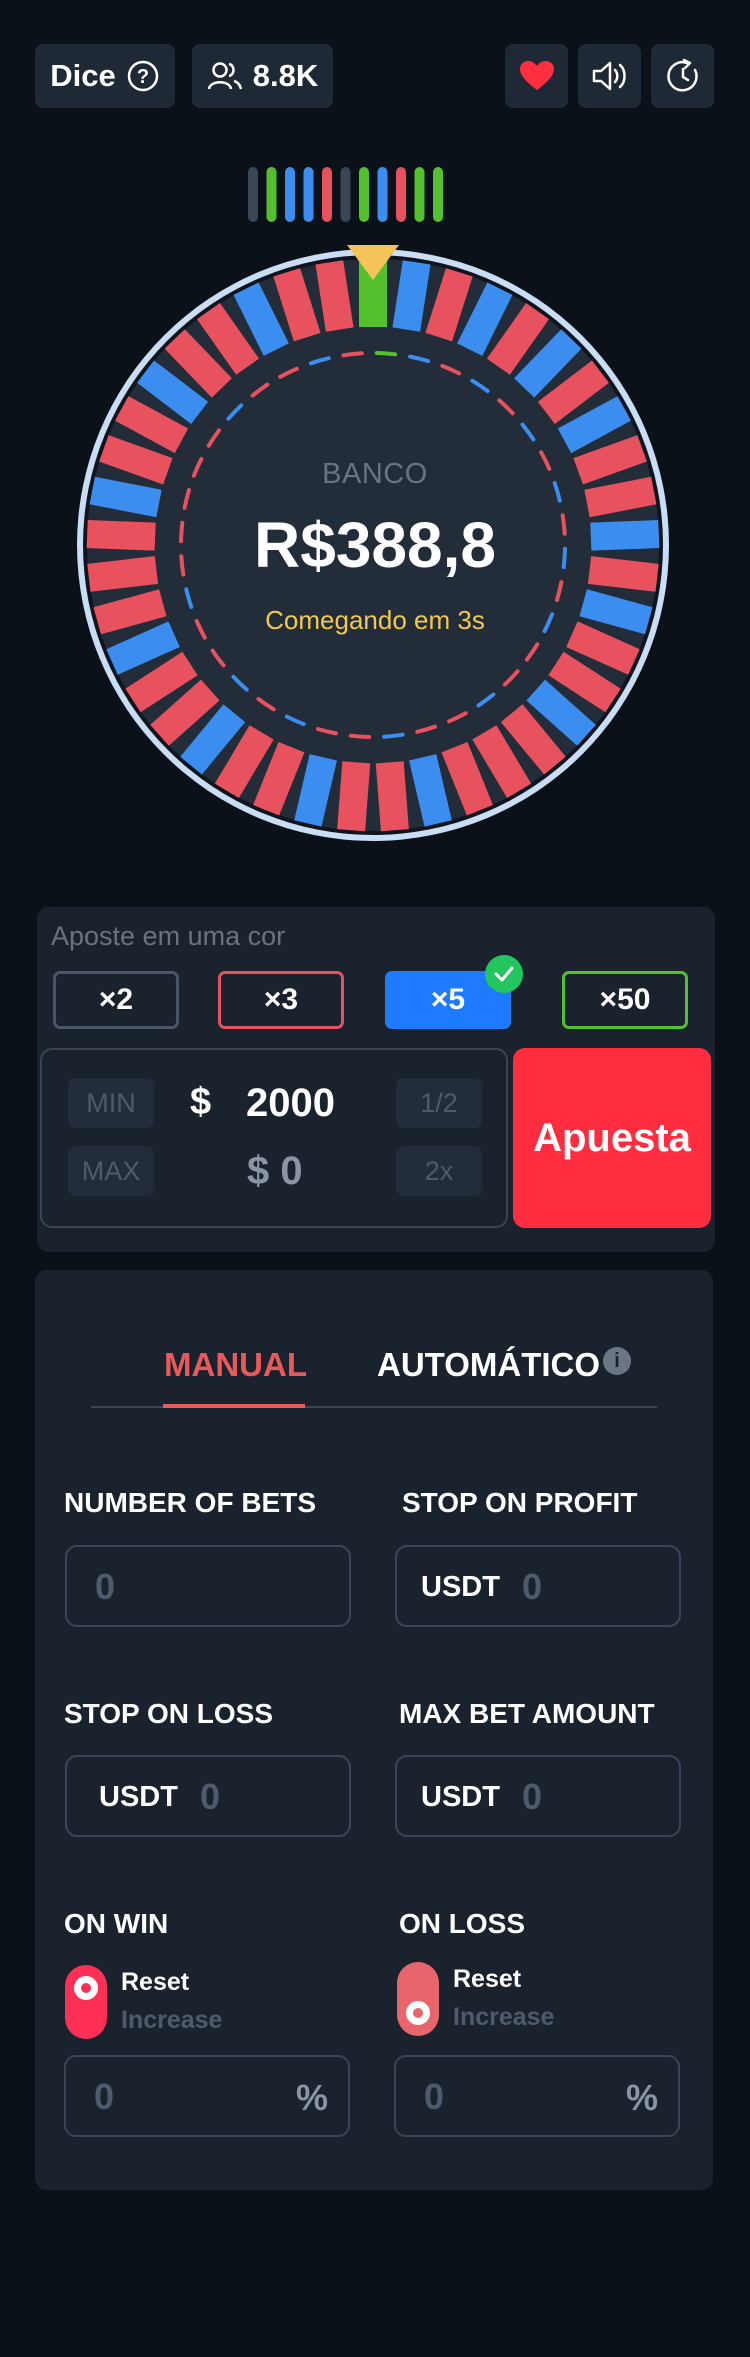 The image size is (750, 2357). What do you see at coordinates (311, 2097) in the screenshot?
I see `on-win-percent: %` at bounding box center [311, 2097].